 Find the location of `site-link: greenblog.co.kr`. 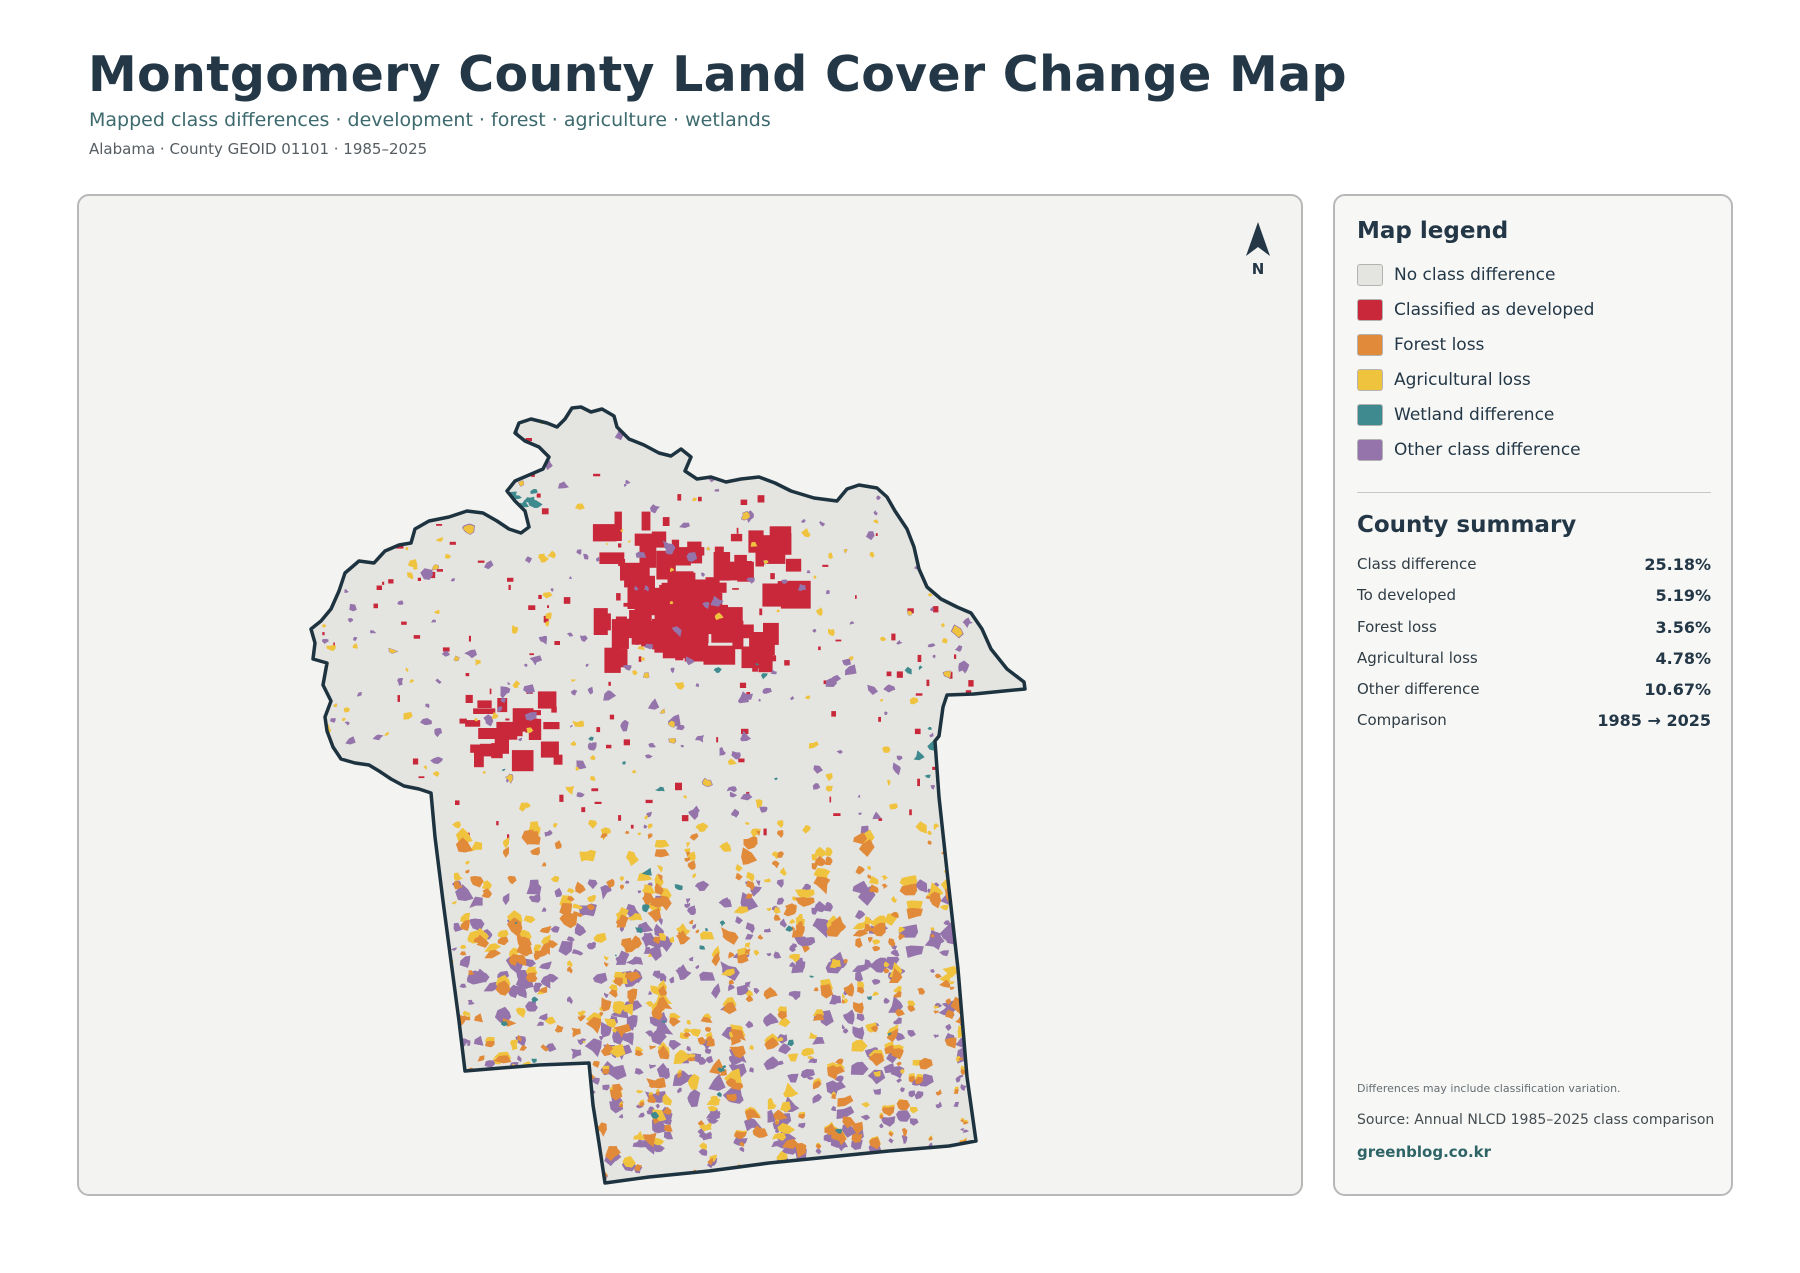

site-link: greenblog.co.kr is located at coordinates (1424, 1152).